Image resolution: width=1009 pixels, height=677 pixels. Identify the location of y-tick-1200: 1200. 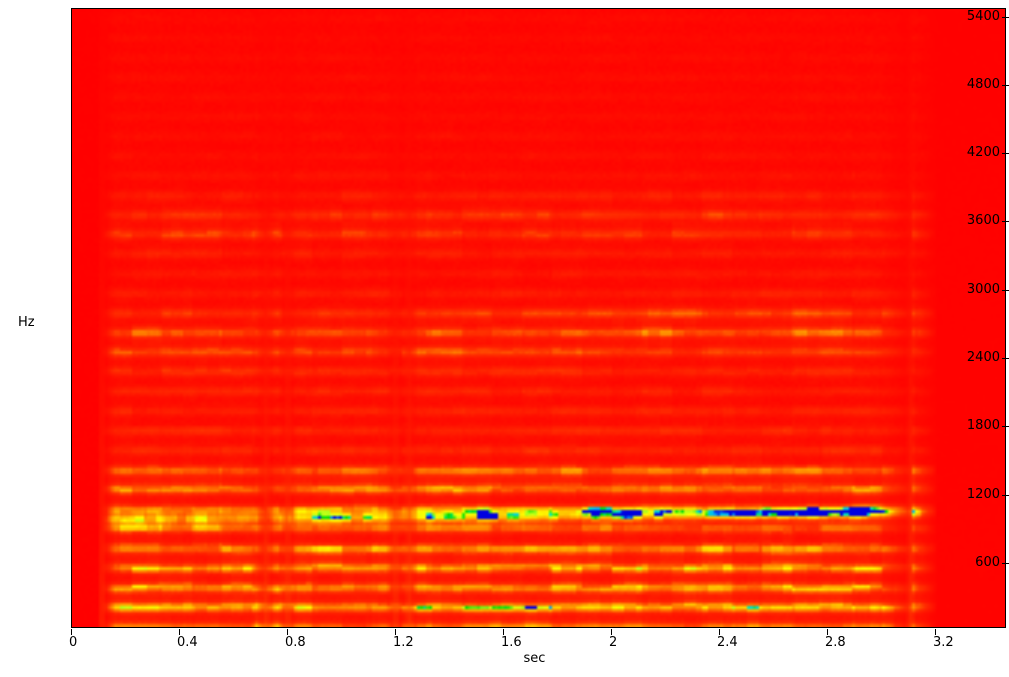
(973, 494).